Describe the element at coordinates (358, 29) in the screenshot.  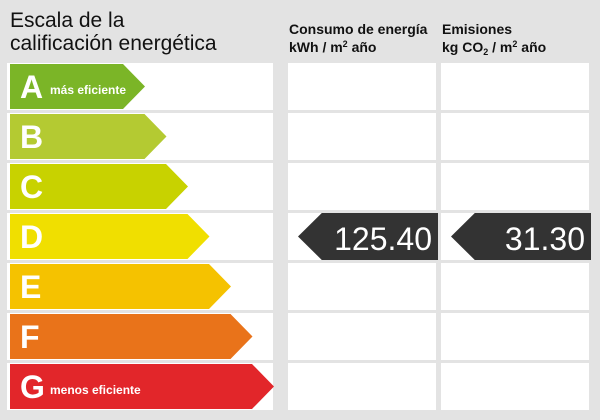
I see `energy-column-title: Consumo de energía` at that location.